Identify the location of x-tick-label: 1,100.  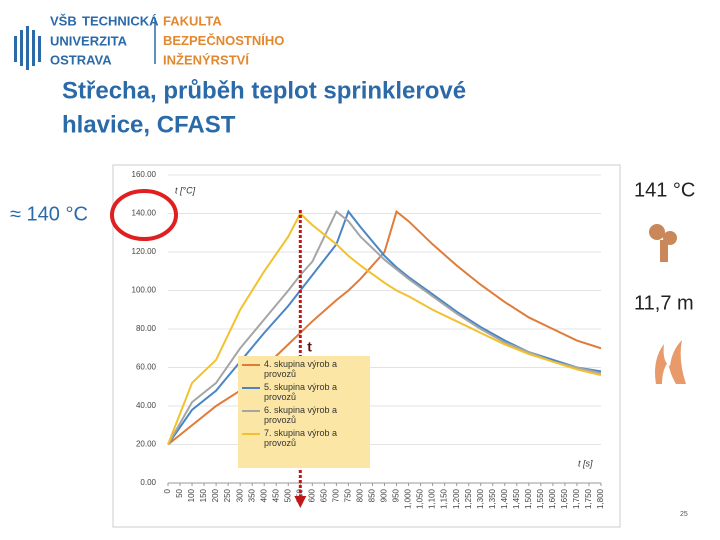
(432, 498).